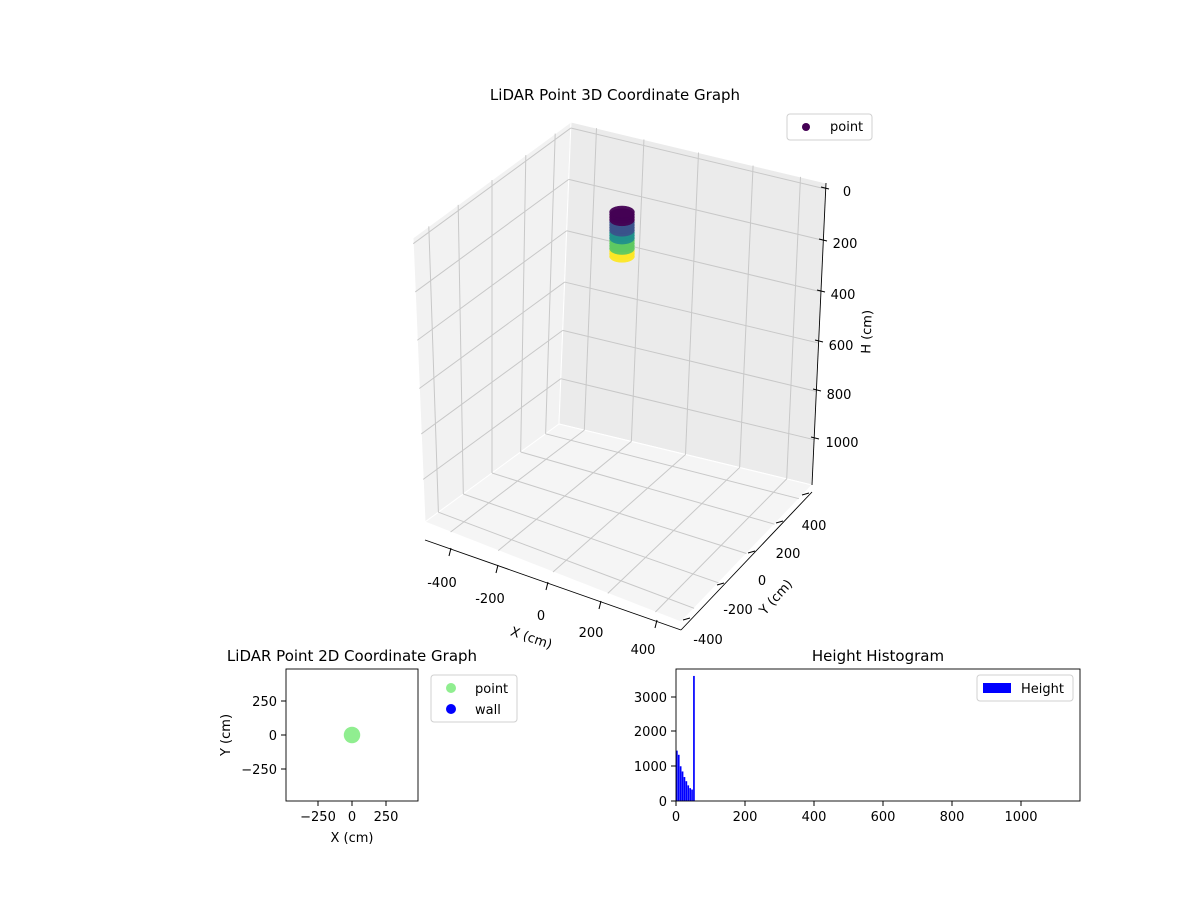 This screenshot has width=1200, height=900. I want to click on x-tick-label: 600, so click(883, 817).